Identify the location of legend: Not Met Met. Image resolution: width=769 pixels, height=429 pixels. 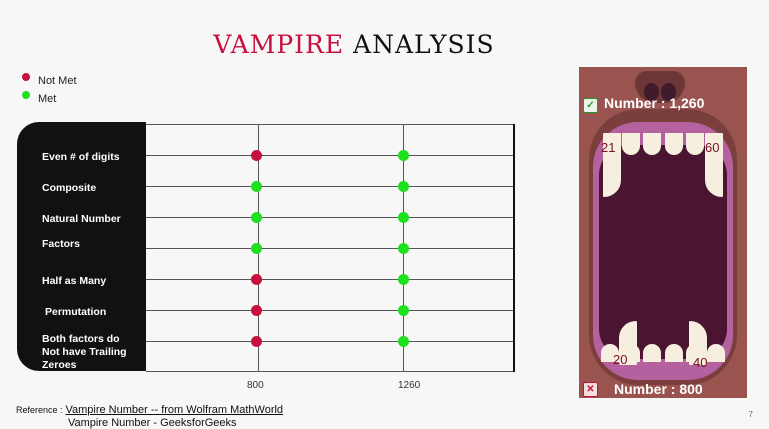
(49, 90).